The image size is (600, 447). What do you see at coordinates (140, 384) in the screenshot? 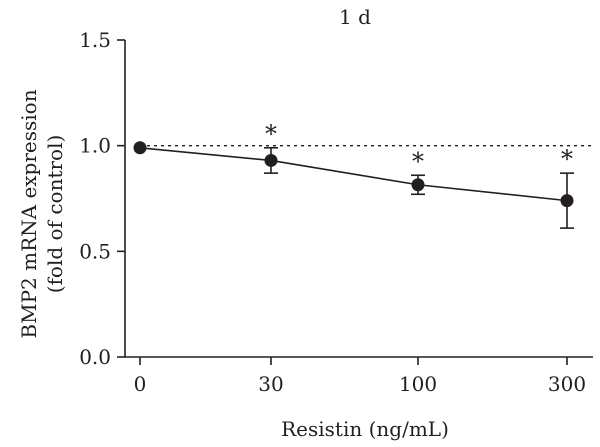
I see `x-tick-label: 0` at bounding box center [140, 384].